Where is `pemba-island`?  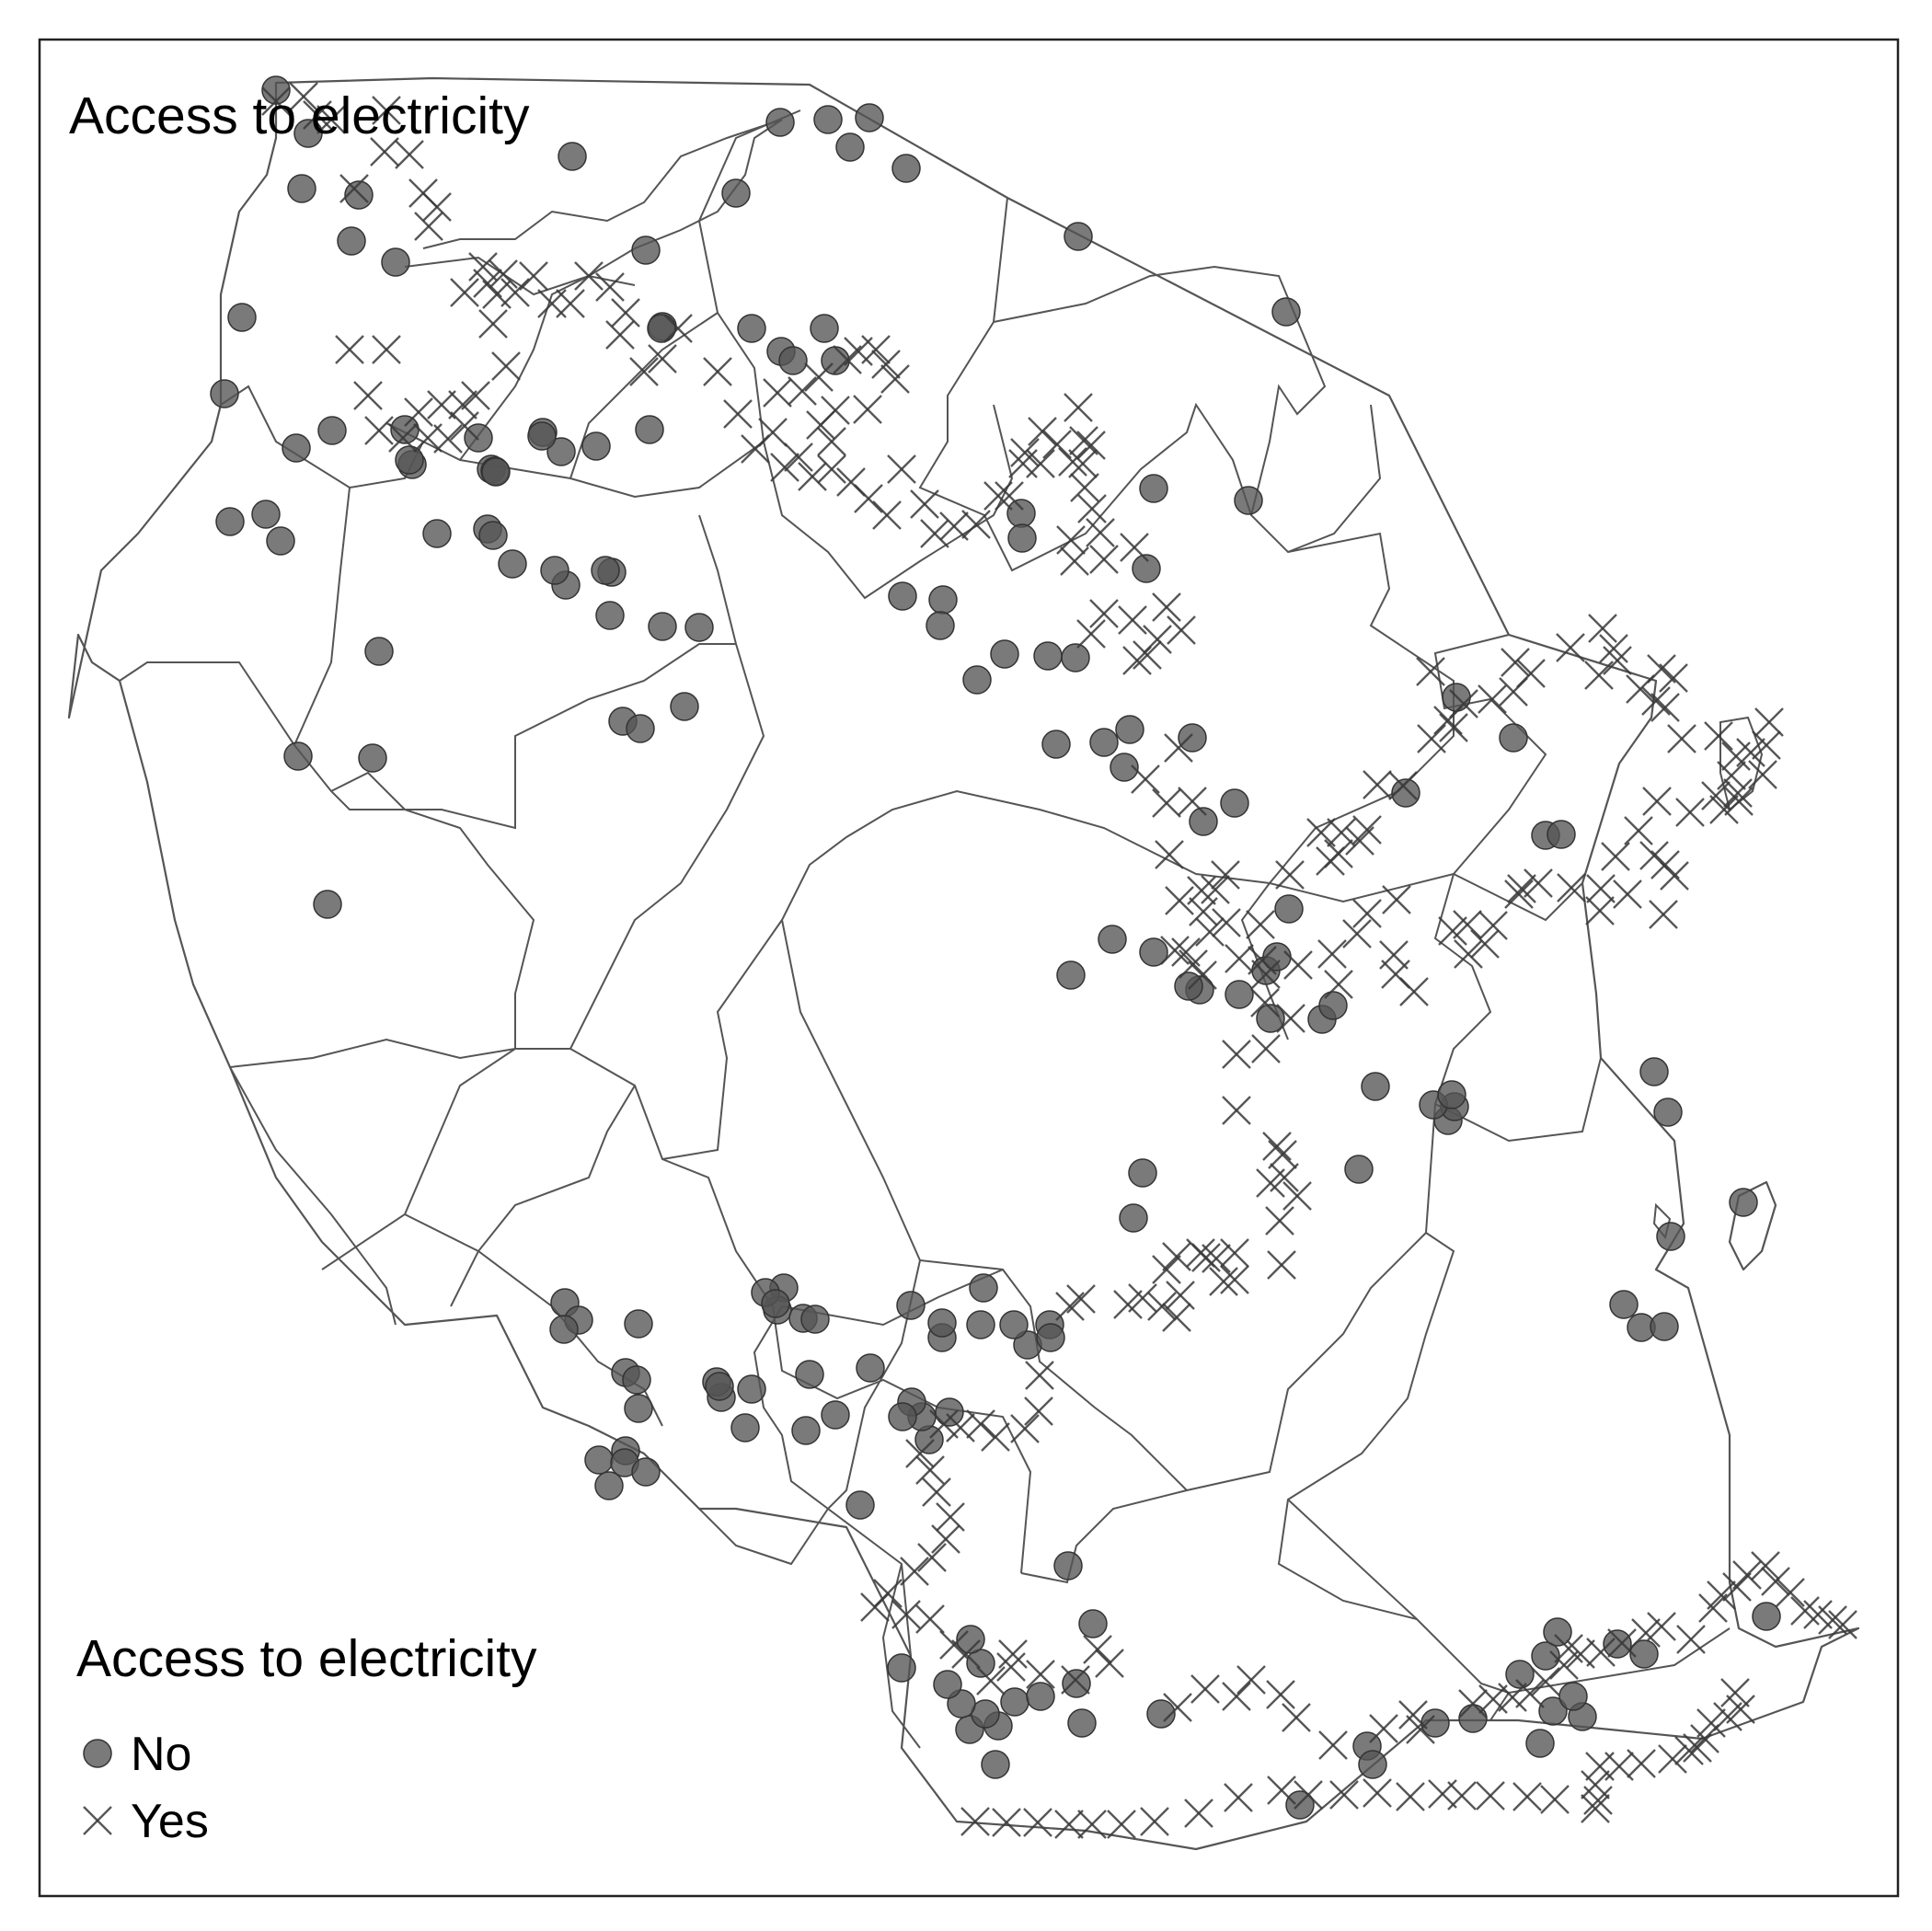
pemba-island is located at coordinates (1741, 764).